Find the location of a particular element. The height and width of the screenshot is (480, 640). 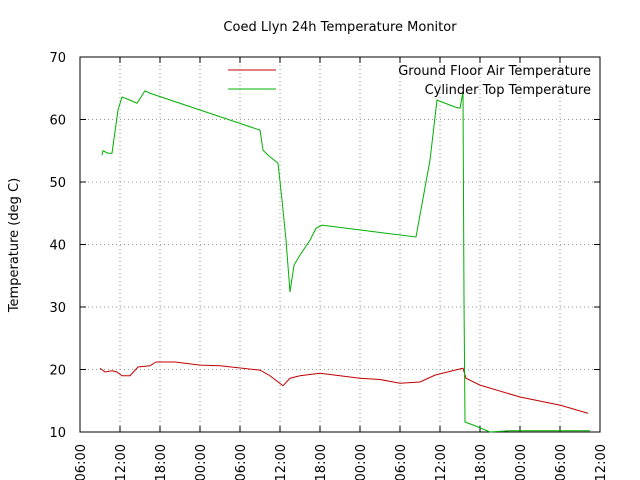

data-line is located at coordinates (344, 387).